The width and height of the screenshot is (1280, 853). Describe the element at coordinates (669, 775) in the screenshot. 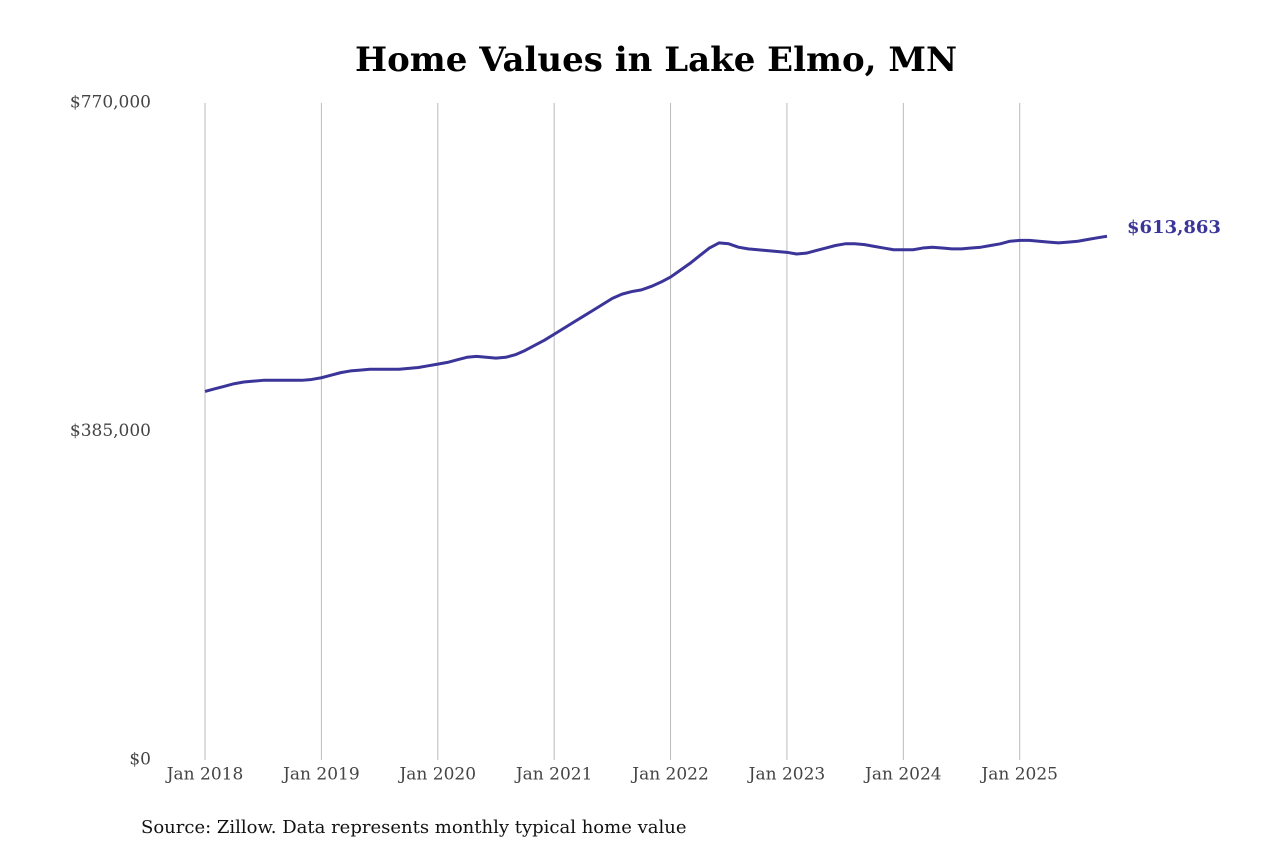

I see `x-tick-label: Jan 2022` at that location.